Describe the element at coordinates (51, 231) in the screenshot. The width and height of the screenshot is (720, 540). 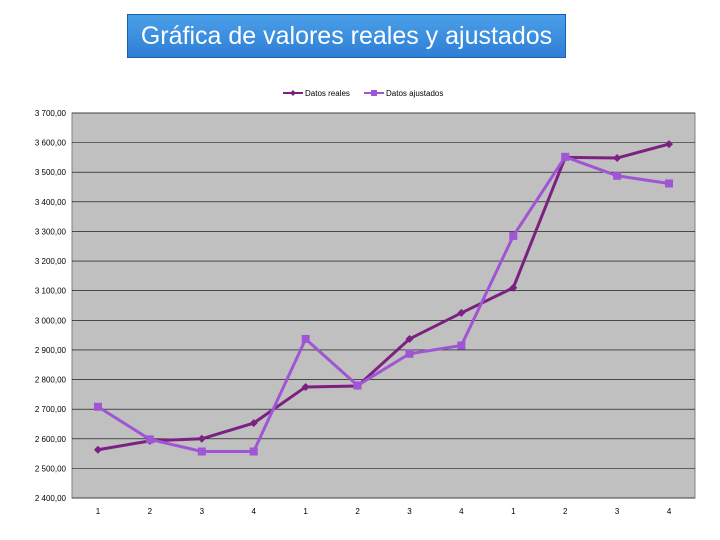
I see `y-tick-label: 3 300,00` at that location.